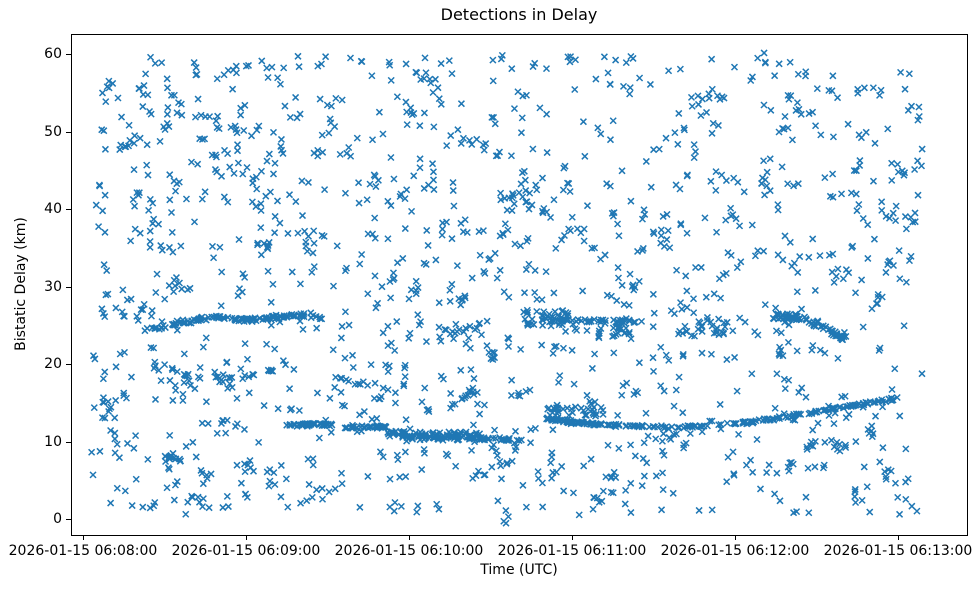 The image size is (979, 590). I want to click on y-tick-label: 50, so click(53, 131).